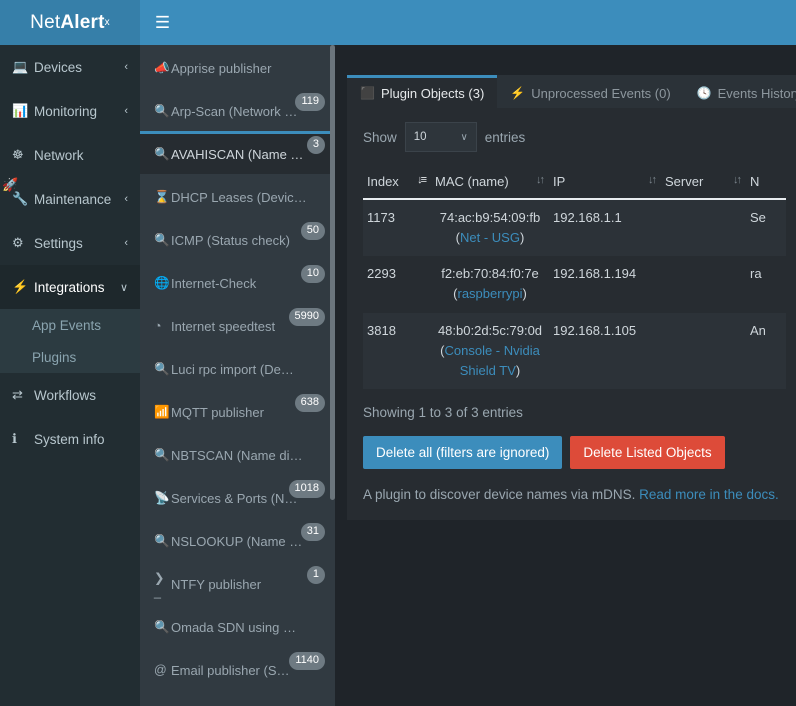  Describe the element at coordinates (315, 145) in the screenshot. I see `plugin-count-badge: 3` at that location.